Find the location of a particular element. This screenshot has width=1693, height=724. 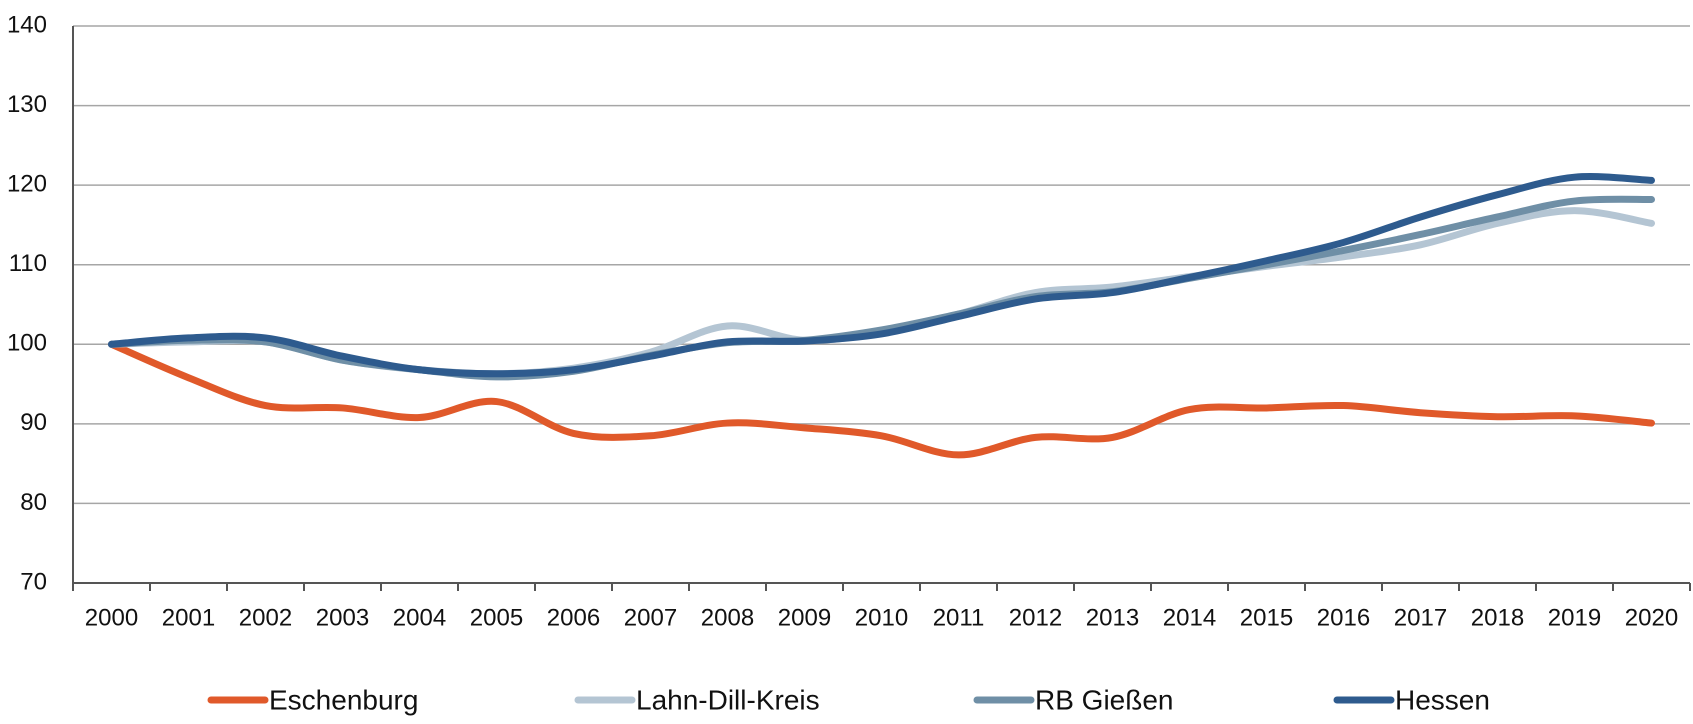

x-tick-label: 2003 is located at coordinates (342, 617).